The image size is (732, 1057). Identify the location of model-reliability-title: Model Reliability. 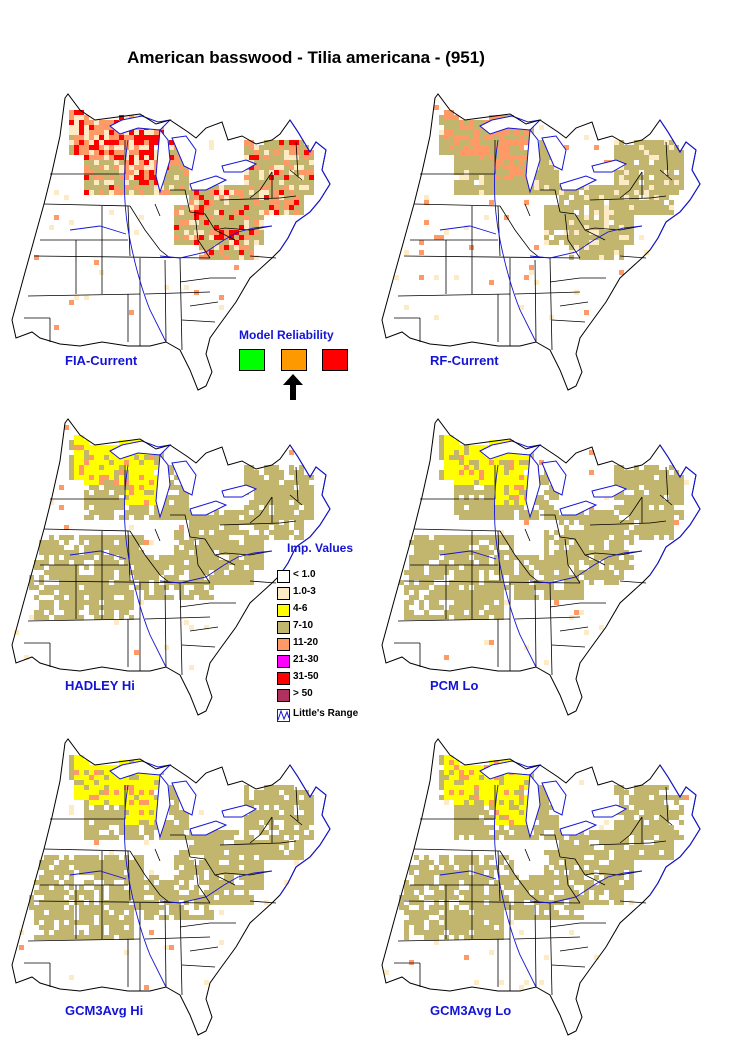
(286, 335).